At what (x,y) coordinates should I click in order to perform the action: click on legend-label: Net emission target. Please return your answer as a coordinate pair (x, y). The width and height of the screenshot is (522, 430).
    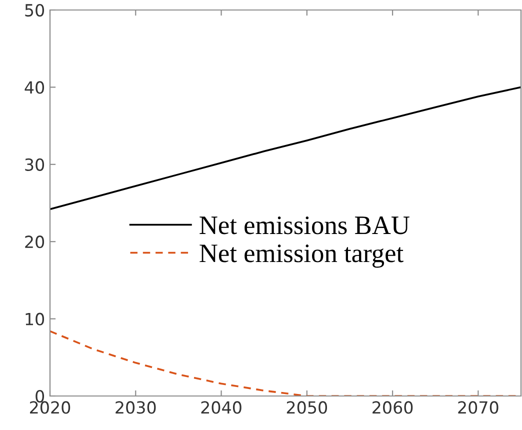
    Looking at the image, I should click on (302, 256).